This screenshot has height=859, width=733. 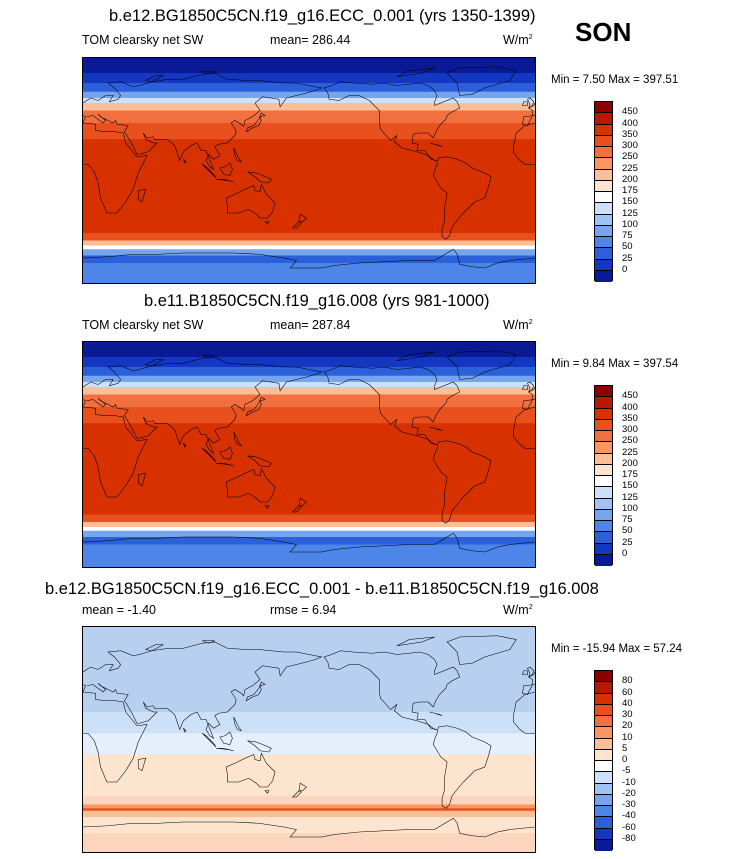 I want to click on colorbar-tick-label: 150, so click(x=630, y=202).